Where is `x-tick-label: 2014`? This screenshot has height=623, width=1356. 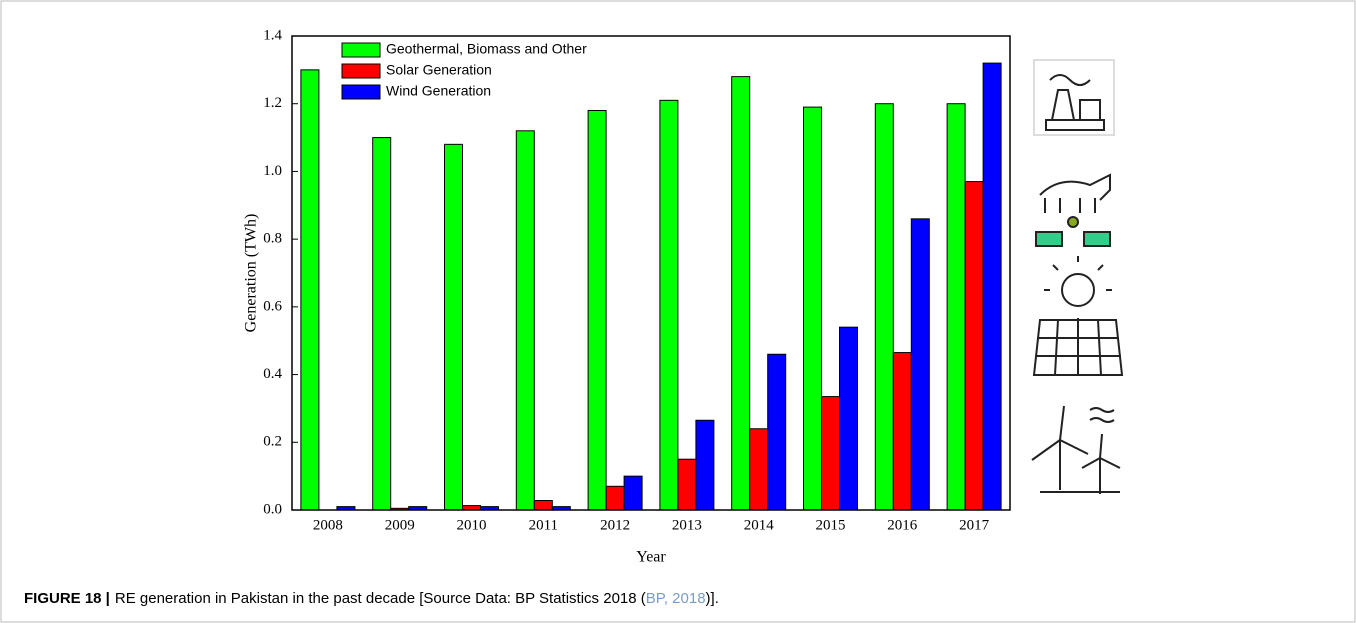 x-tick-label: 2014 is located at coordinates (759, 525).